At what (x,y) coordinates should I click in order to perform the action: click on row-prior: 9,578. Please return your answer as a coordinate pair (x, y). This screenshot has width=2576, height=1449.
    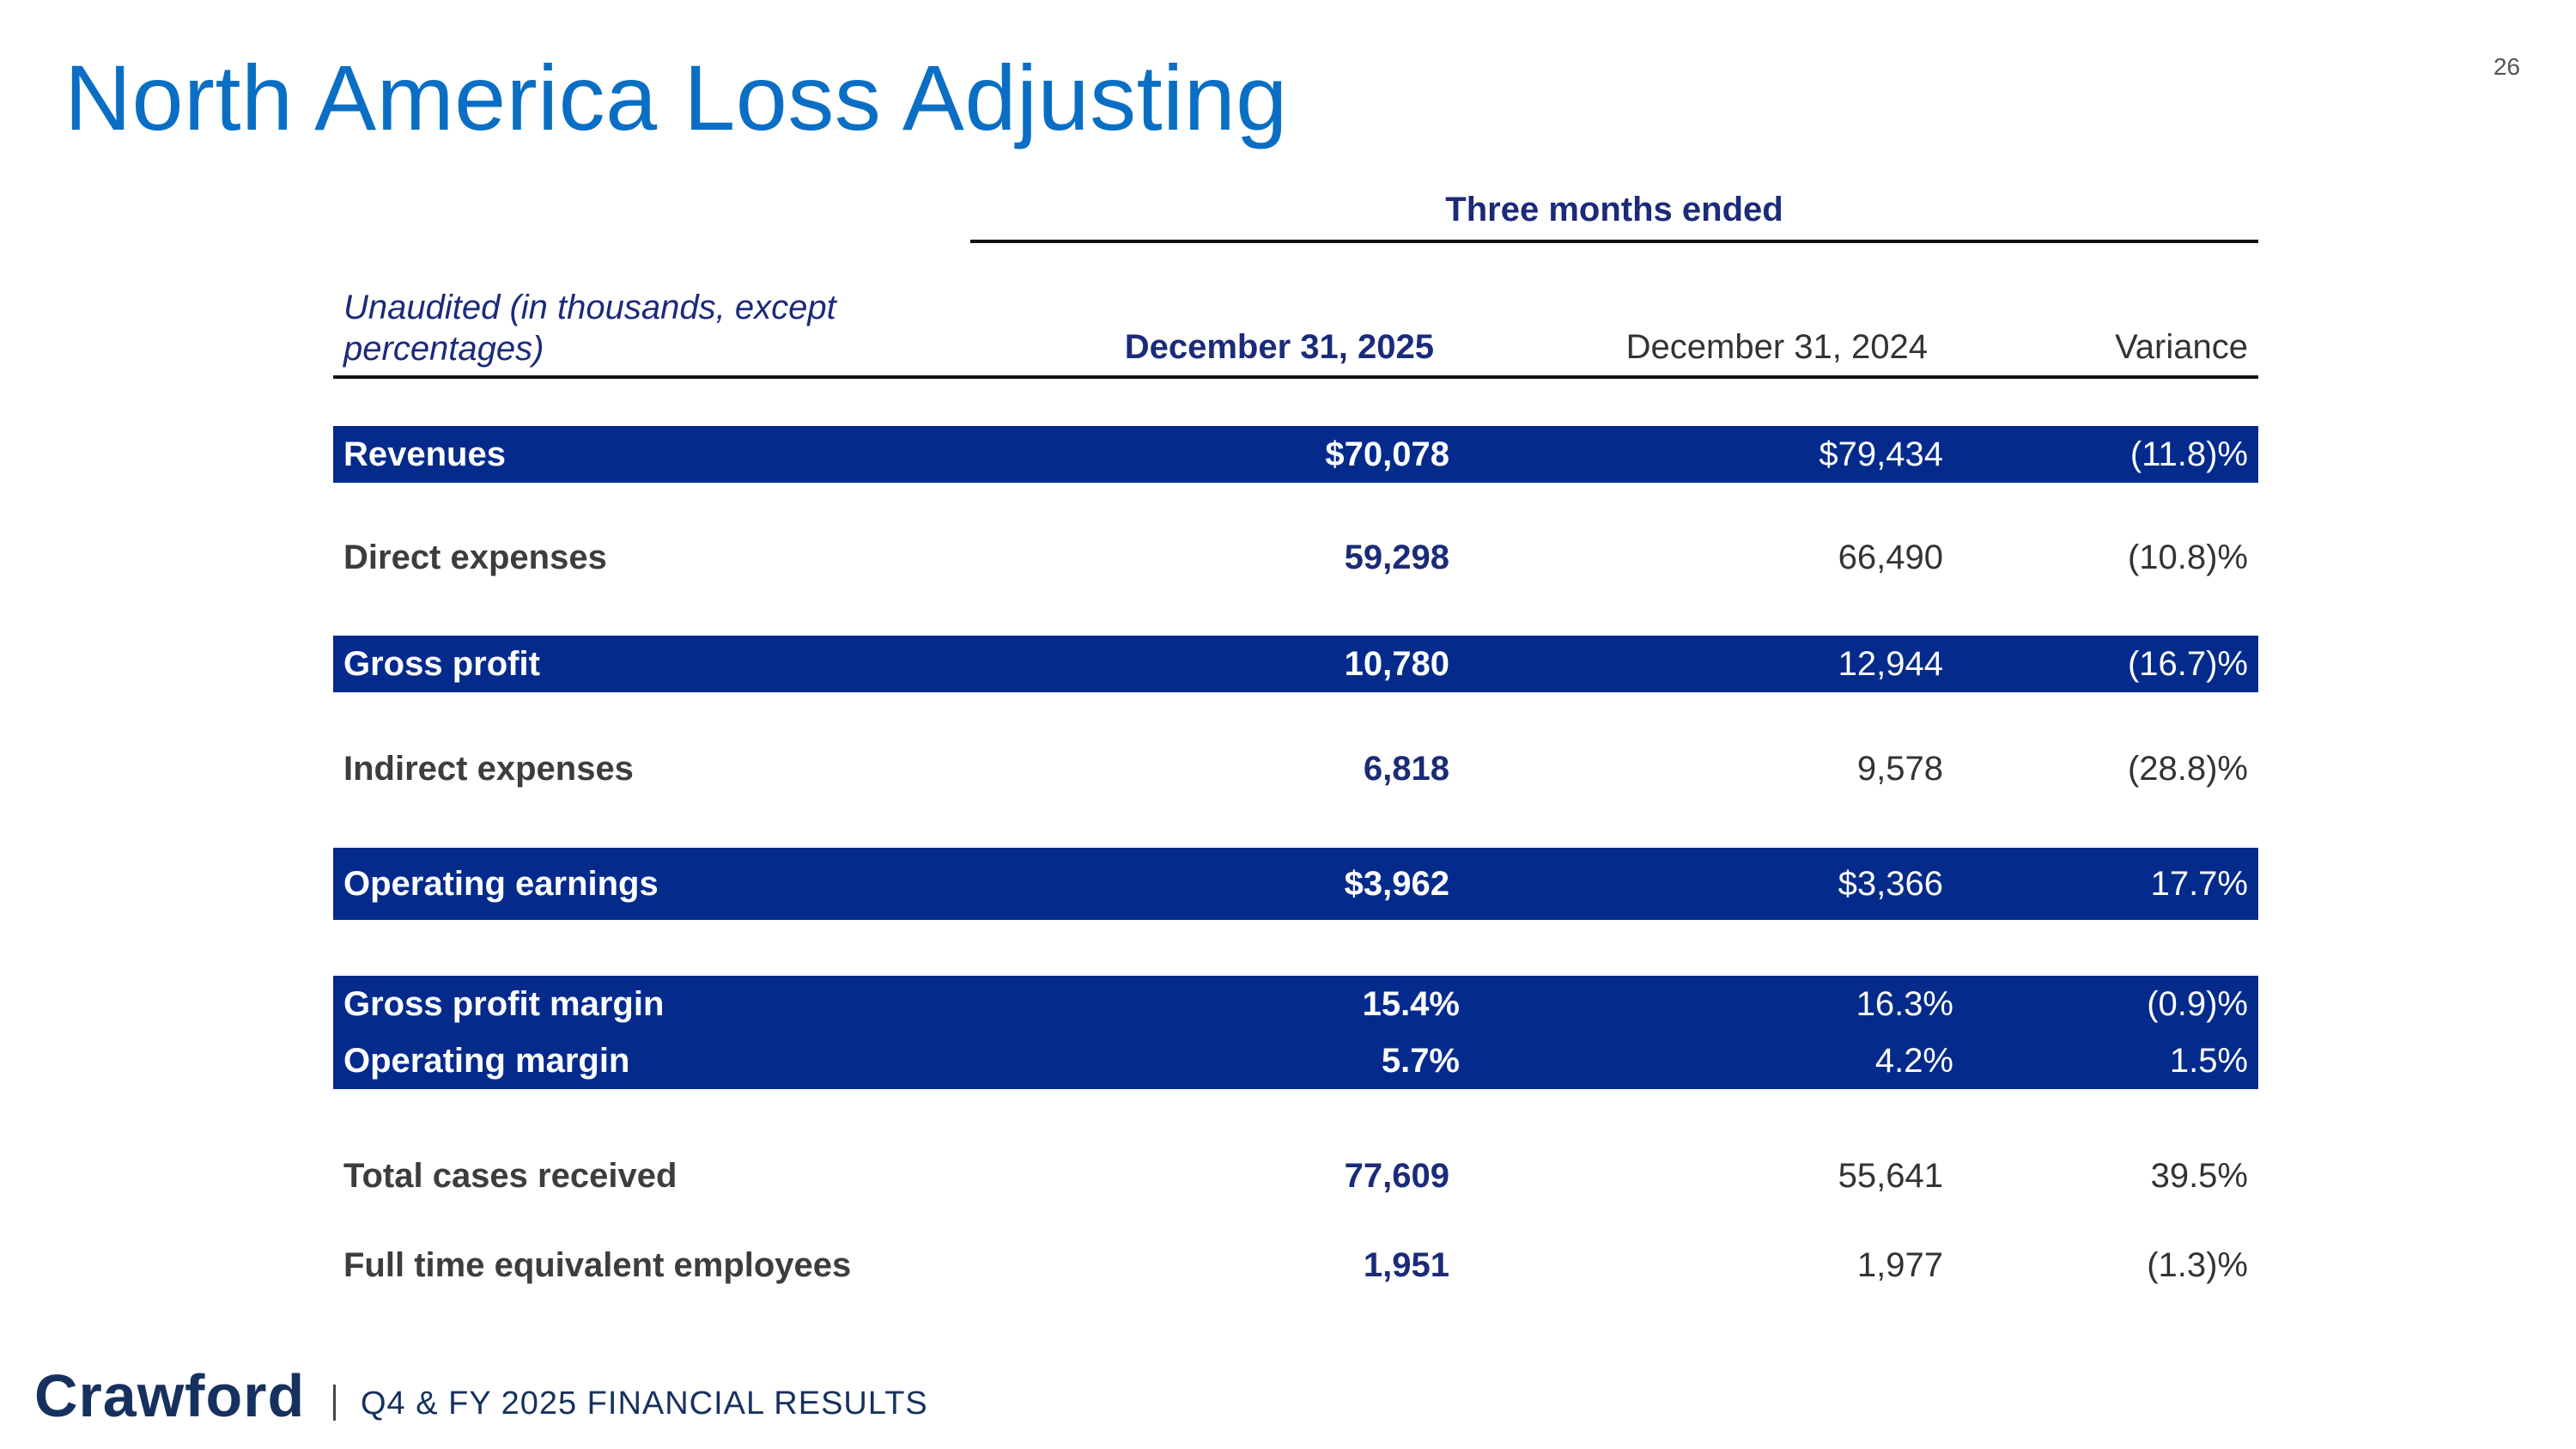
    Looking at the image, I should click on (1900, 769).